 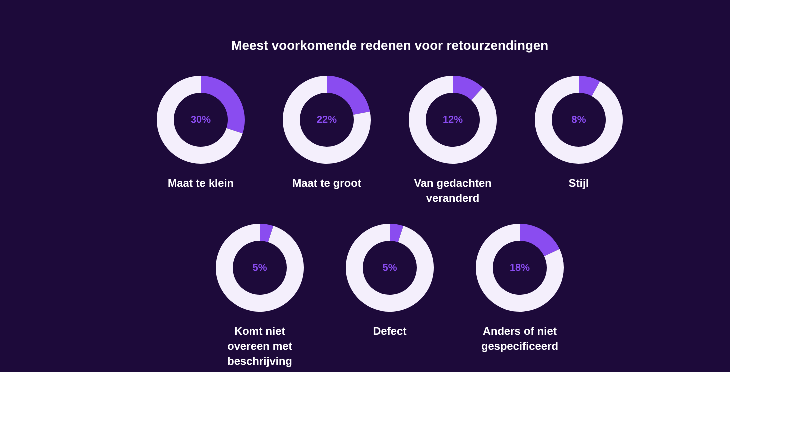 I want to click on text: 8%, so click(x=579, y=120).